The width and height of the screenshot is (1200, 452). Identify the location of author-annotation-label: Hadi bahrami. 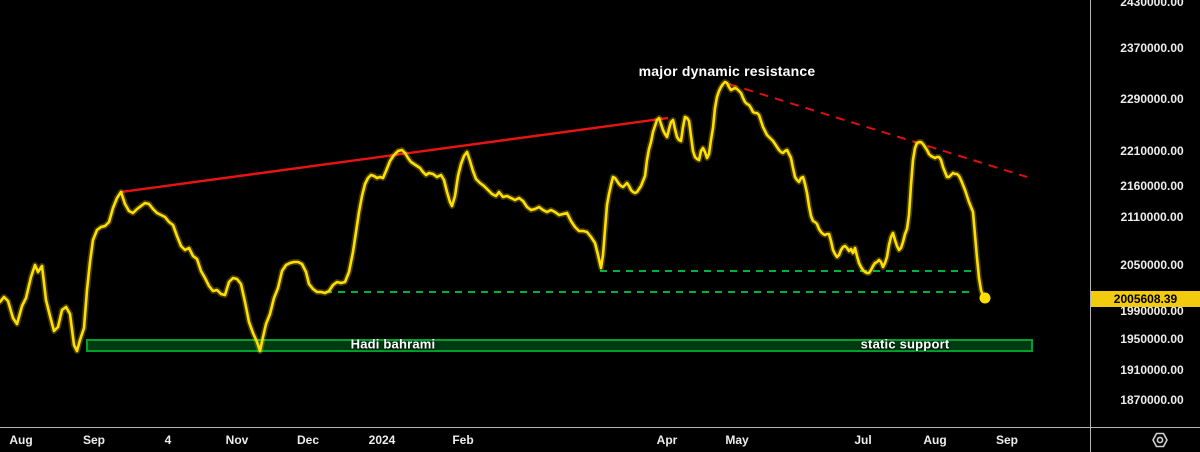
(393, 344).